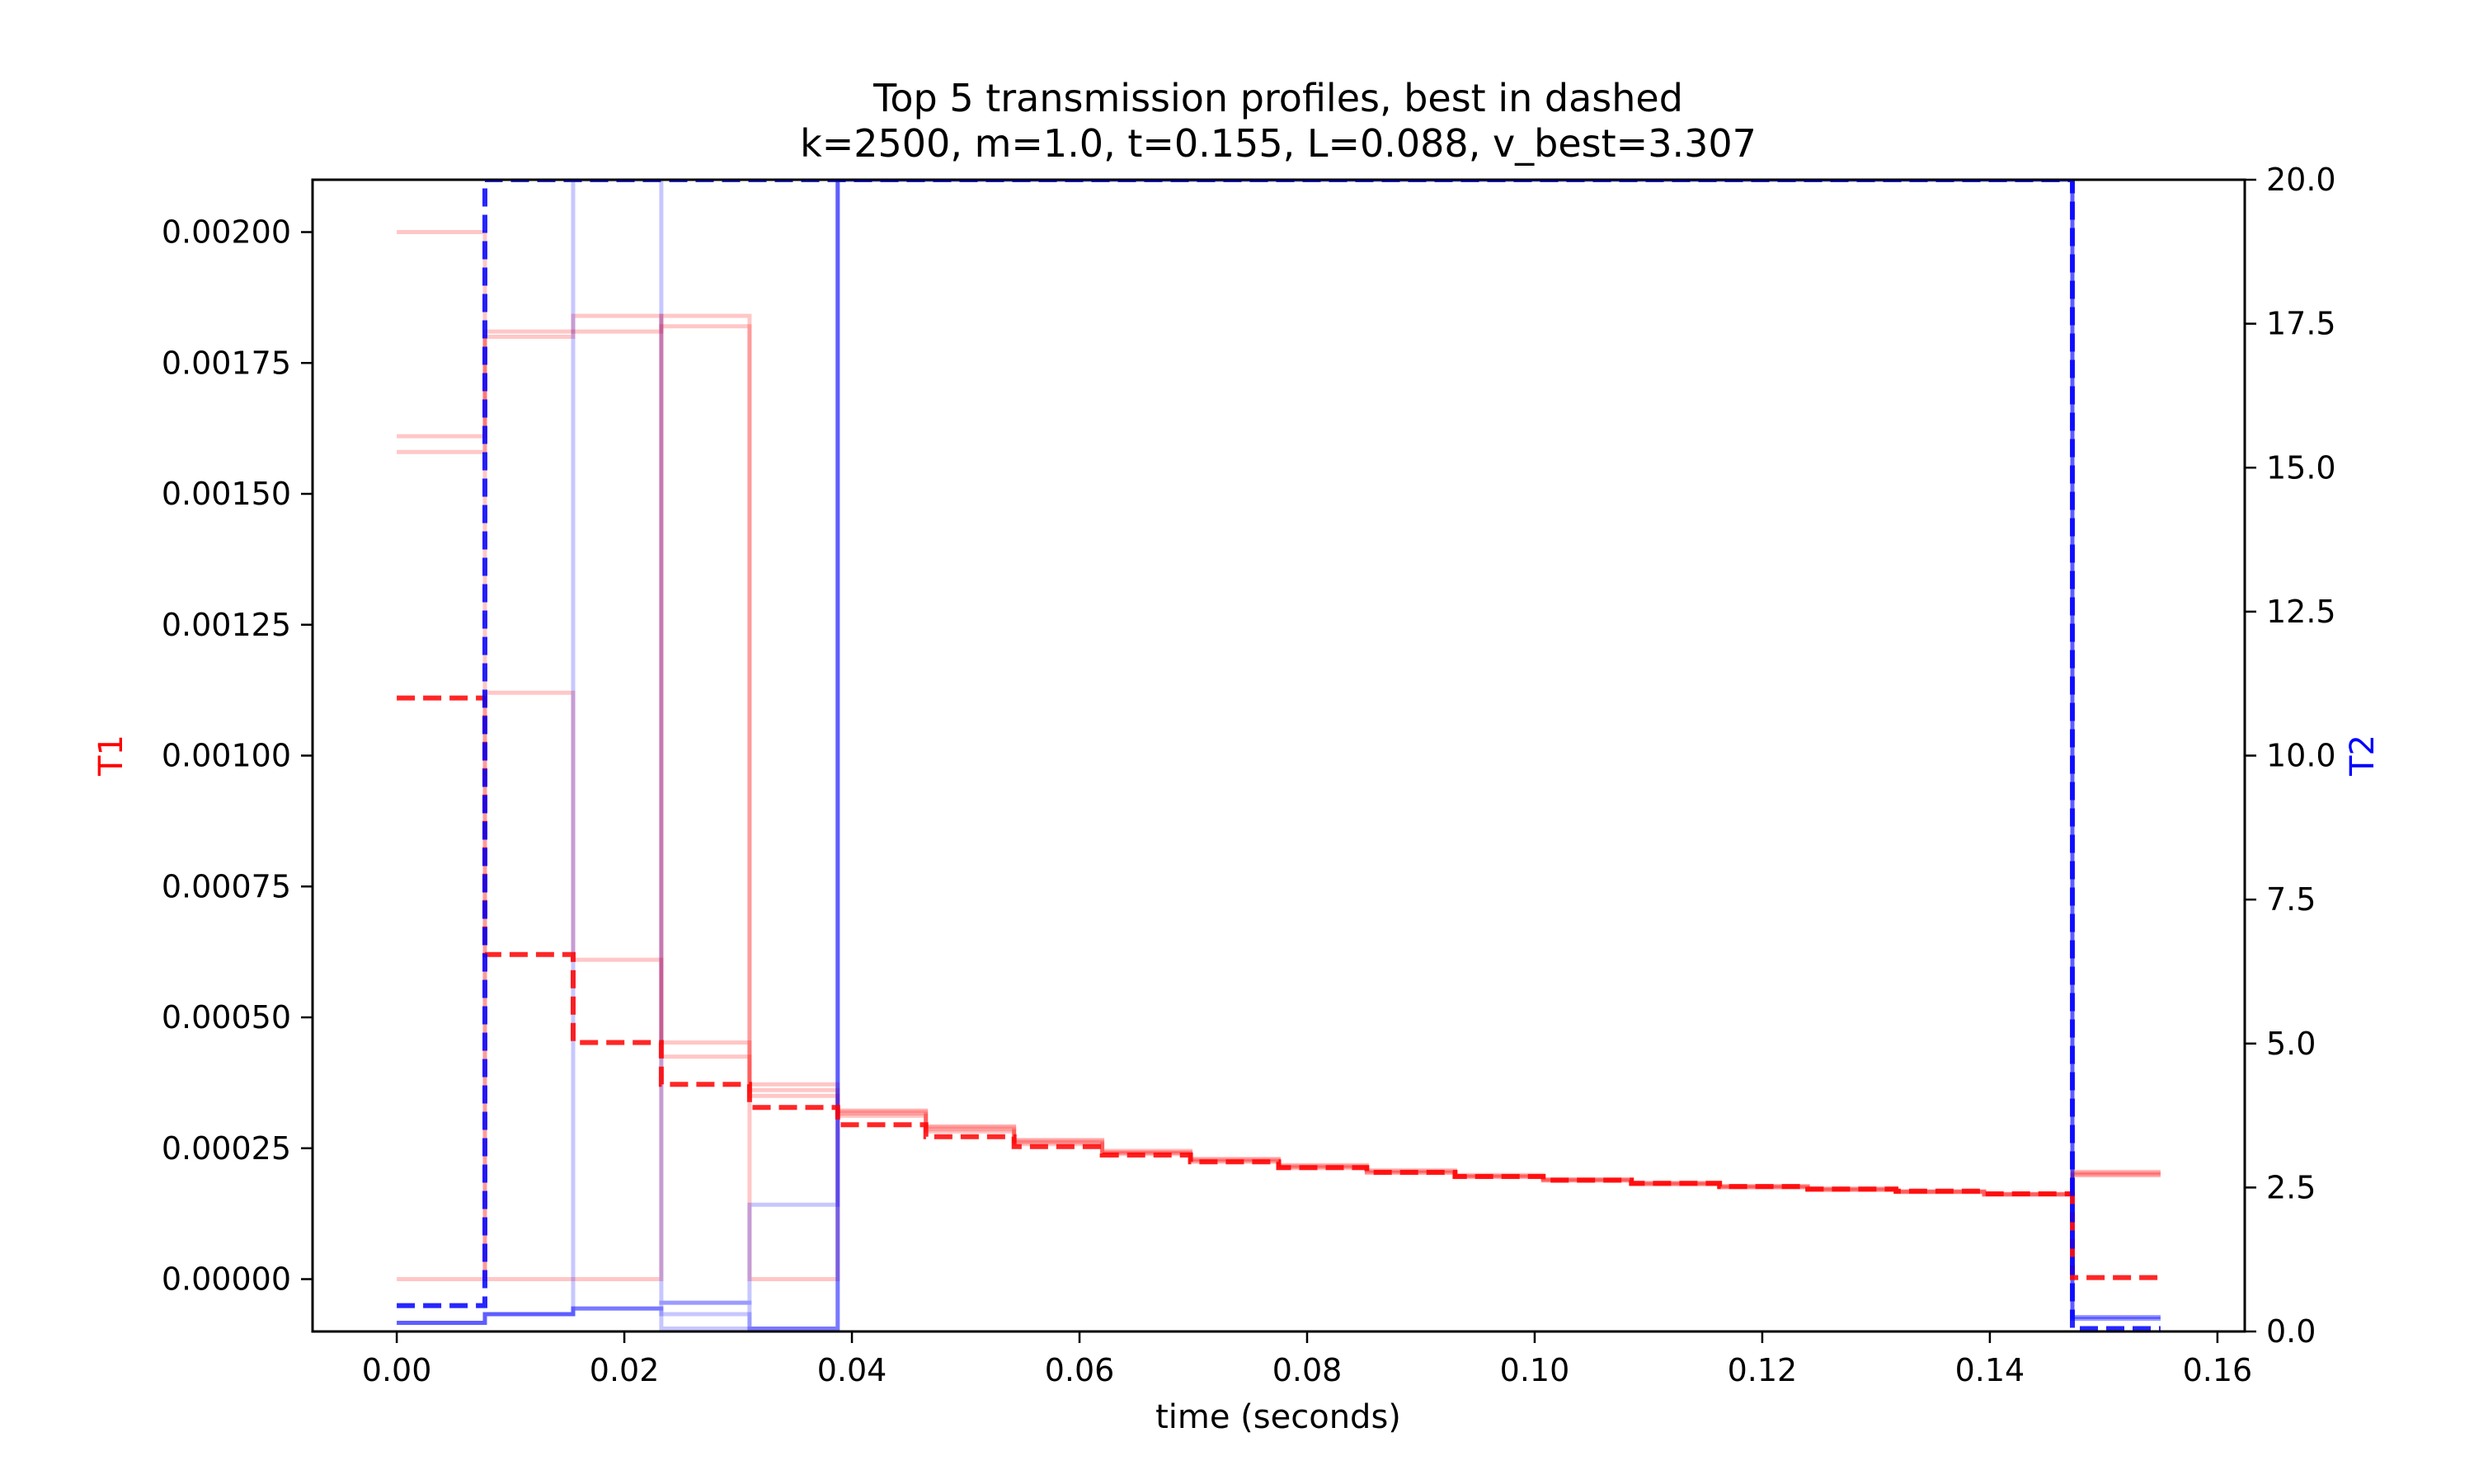 This screenshot has width=2474, height=1484. Describe the element at coordinates (1278, 1417) in the screenshot. I see `x-axis-label: time (seconds)` at that location.